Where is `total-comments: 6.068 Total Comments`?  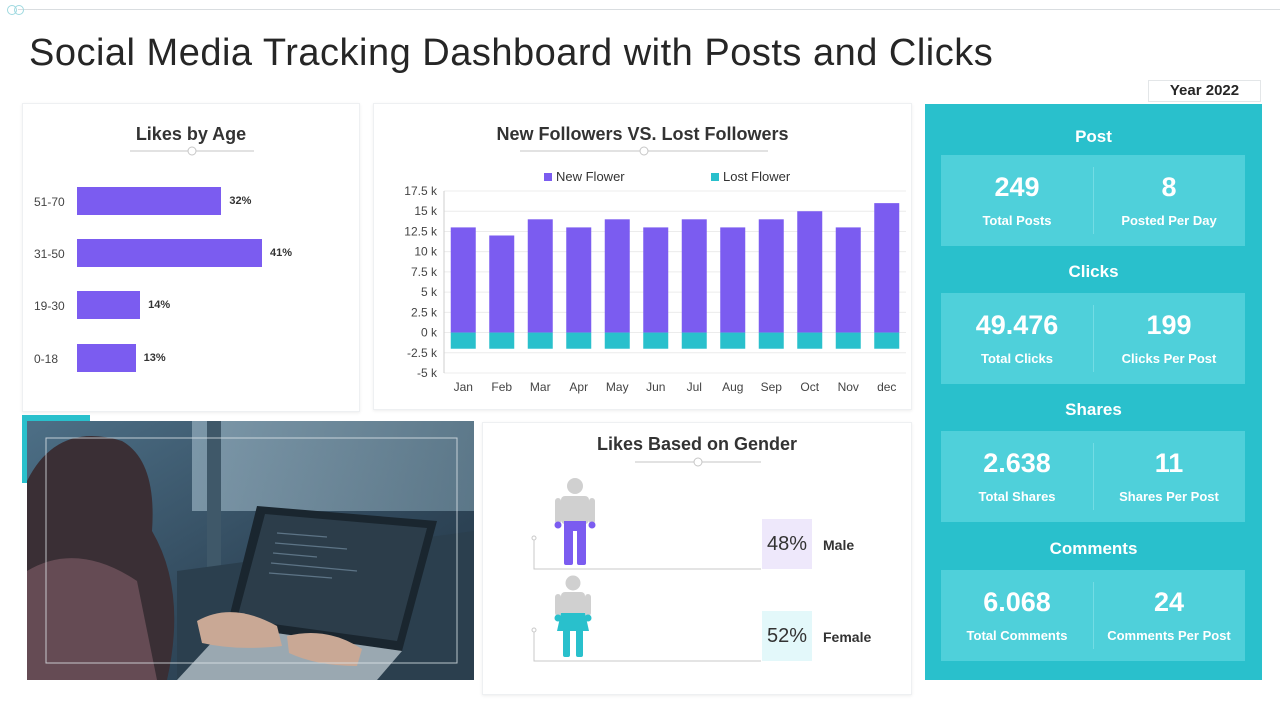
total-comments: 6.068 Total Comments is located at coordinates (1017, 615).